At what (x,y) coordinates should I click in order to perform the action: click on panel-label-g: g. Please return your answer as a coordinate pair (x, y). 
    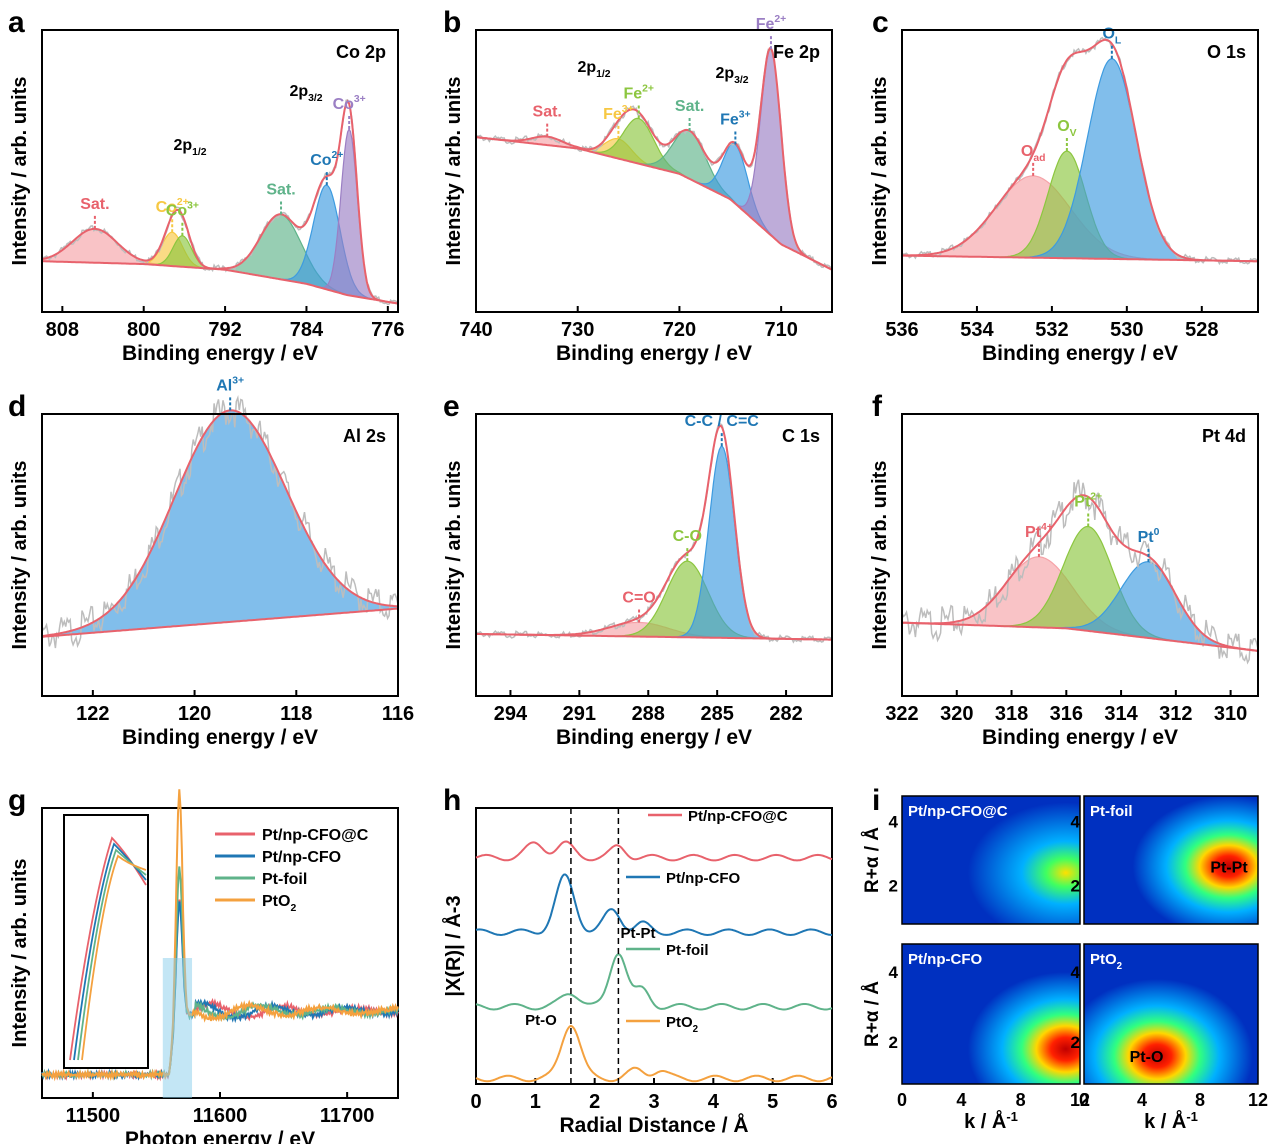
    Looking at the image, I should click on (17, 800).